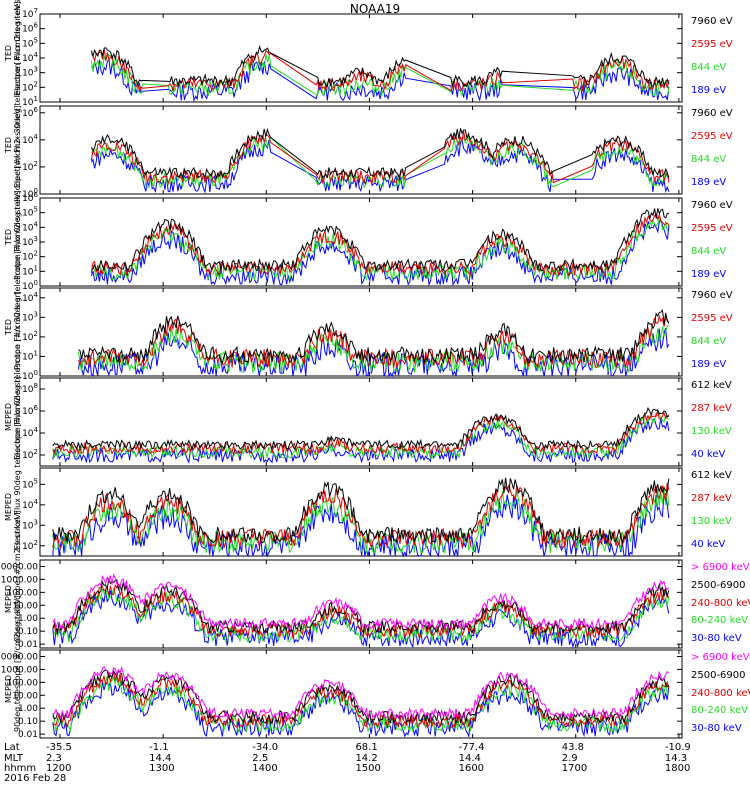 Image resolution: width=750 pixels, height=800 pixels. What do you see at coordinates (712, 113) in the screenshot?
I see `energy-label: 7960 eV` at bounding box center [712, 113].